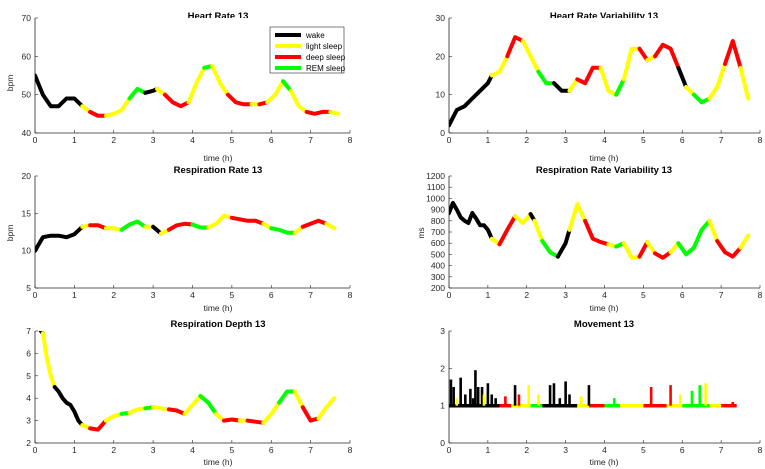 The height and width of the screenshot is (469, 765). Describe the element at coordinates (315, 35) in the screenshot. I see `legend-label-wake: wake` at that location.